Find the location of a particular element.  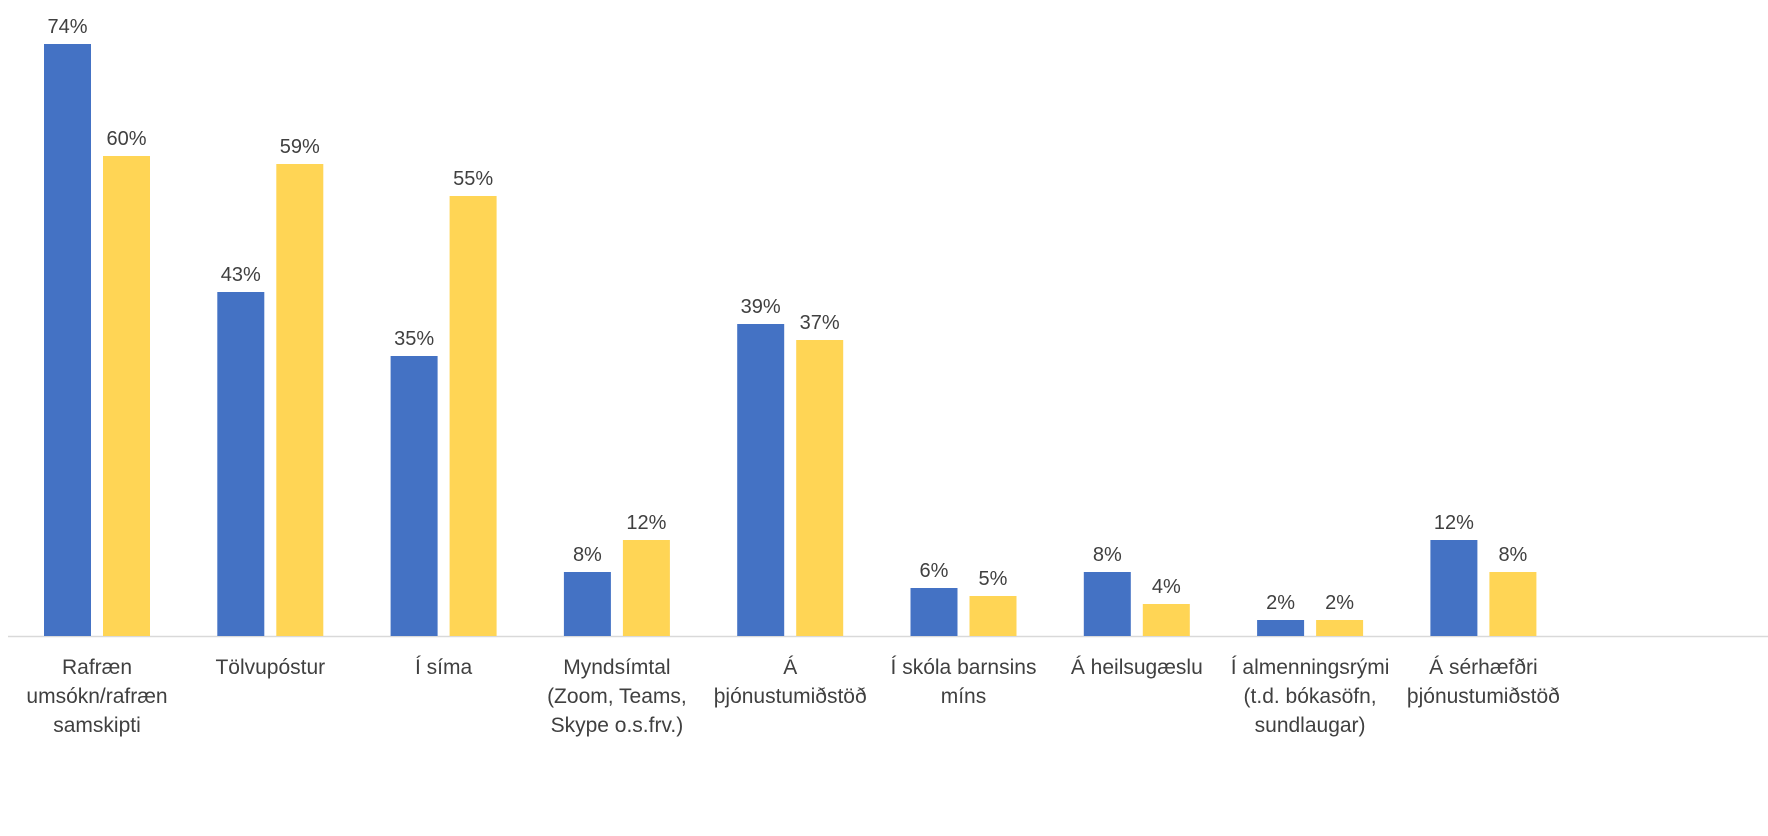

data-label-series-1-6: 6% is located at coordinates (934, 571).